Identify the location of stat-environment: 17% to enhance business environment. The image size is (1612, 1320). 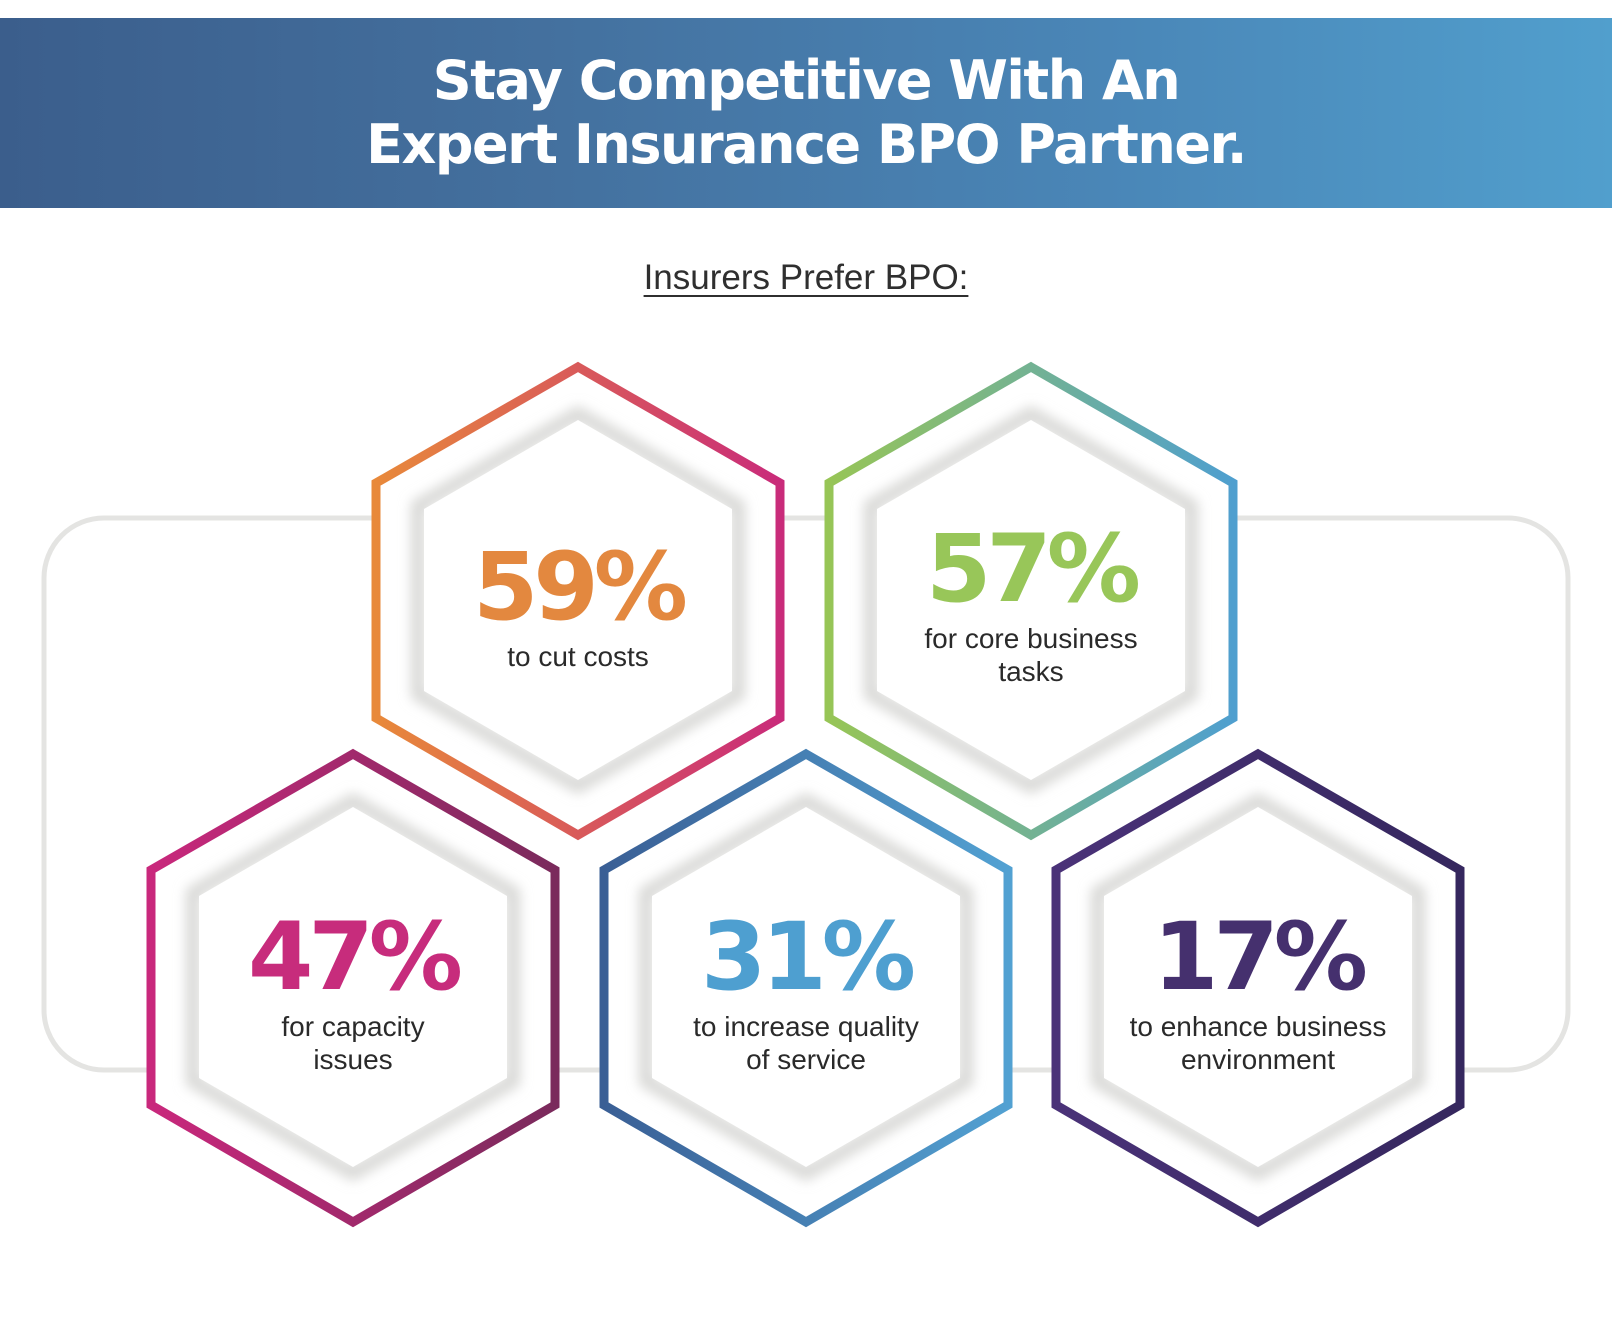
(1258, 993).